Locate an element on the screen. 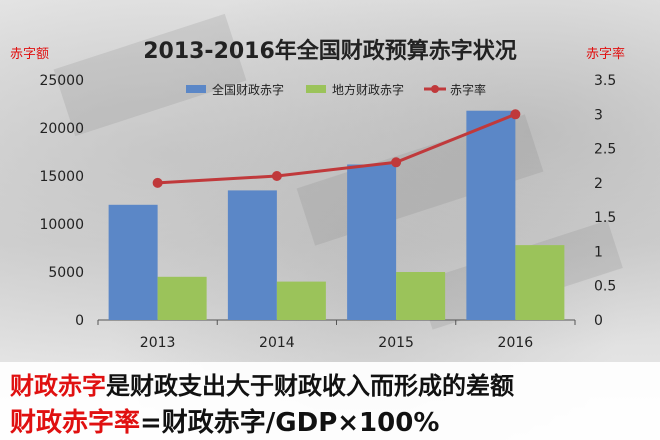 This screenshot has height=440, width=660. y-tick-label: 25000 is located at coordinates (61, 81).